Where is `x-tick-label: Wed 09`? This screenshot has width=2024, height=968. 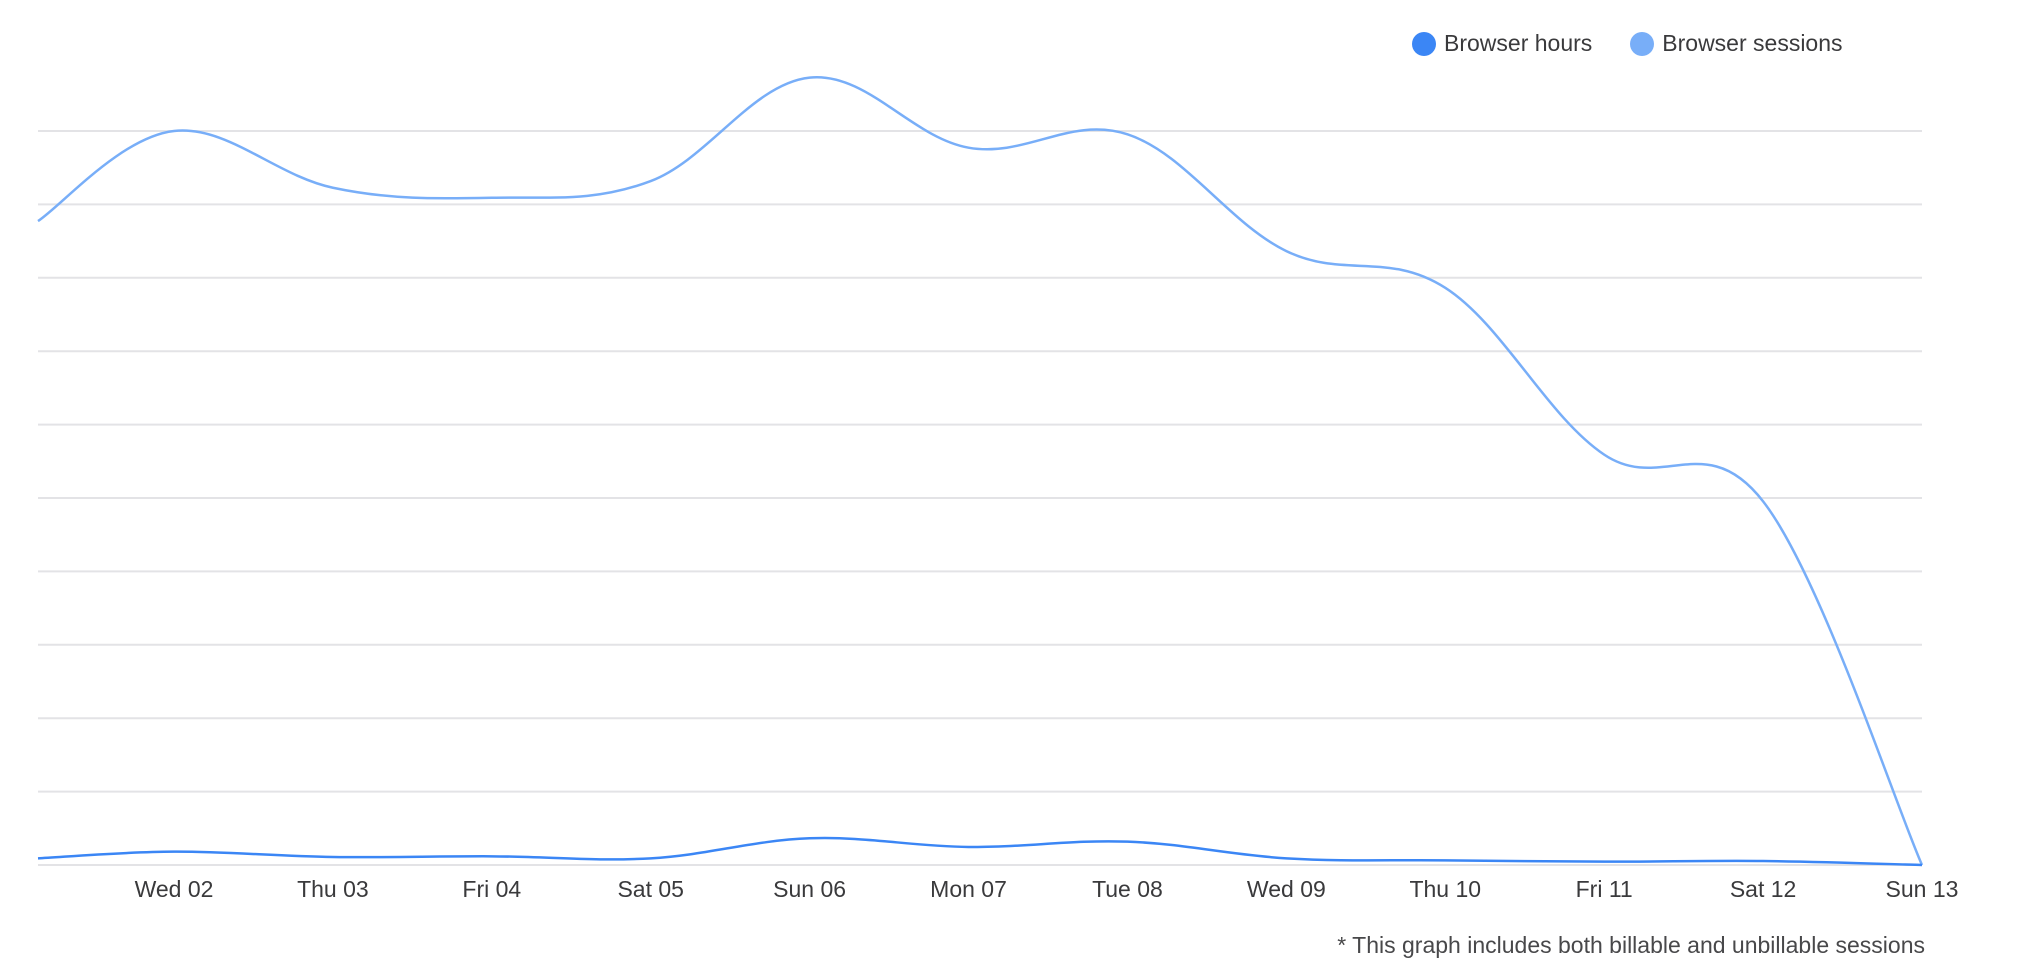
x-tick-label: Wed 09 is located at coordinates (1286, 889).